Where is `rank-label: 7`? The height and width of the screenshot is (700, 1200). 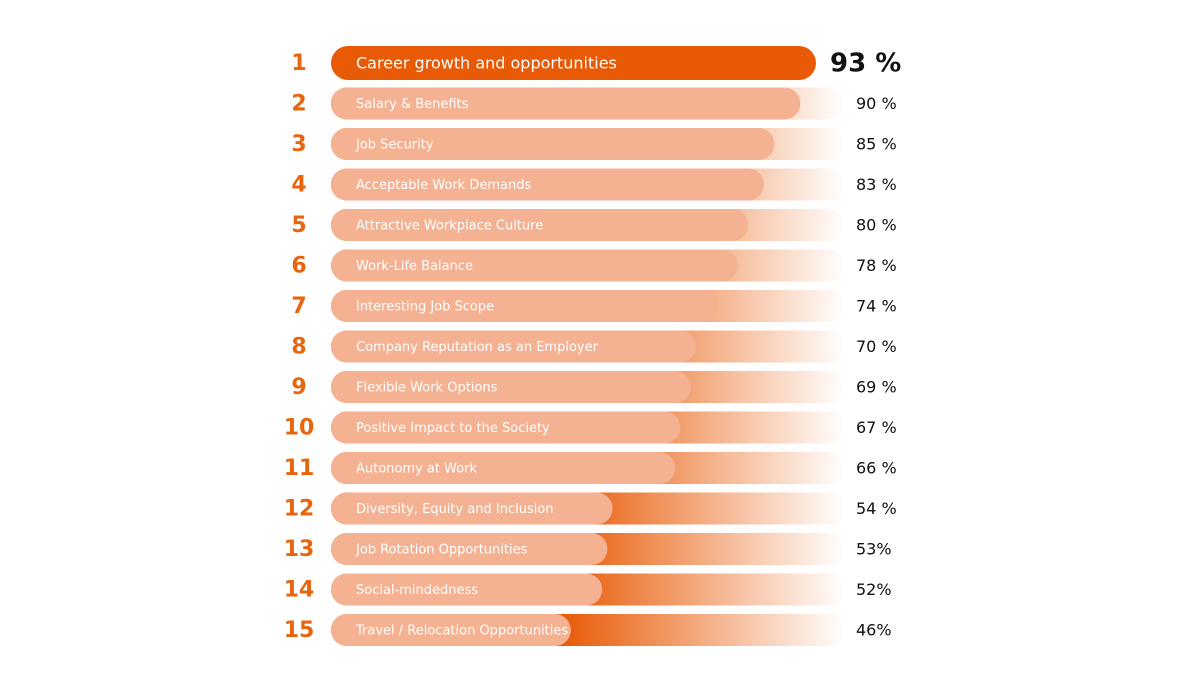
rank-label: 7 is located at coordinates (298, 306).